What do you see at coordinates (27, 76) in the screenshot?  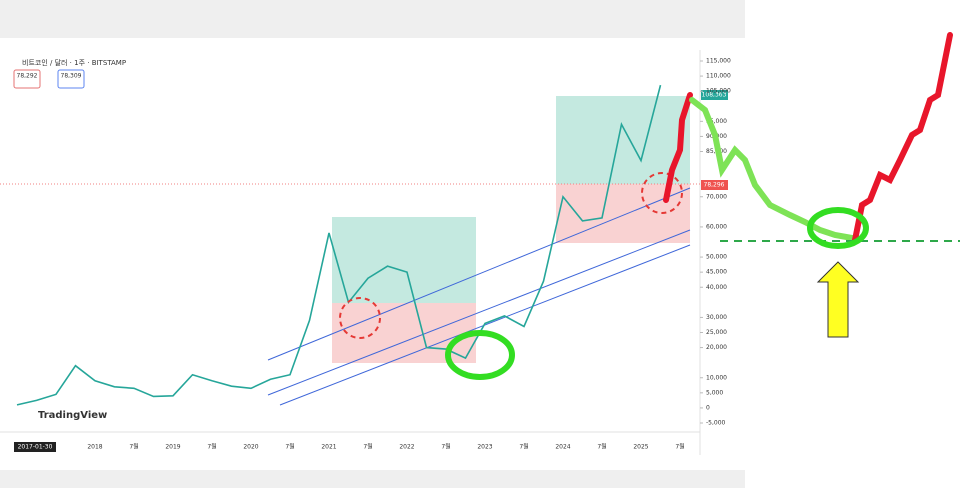 I see `sell-price: 78,292` at bounding box center [27, 76].